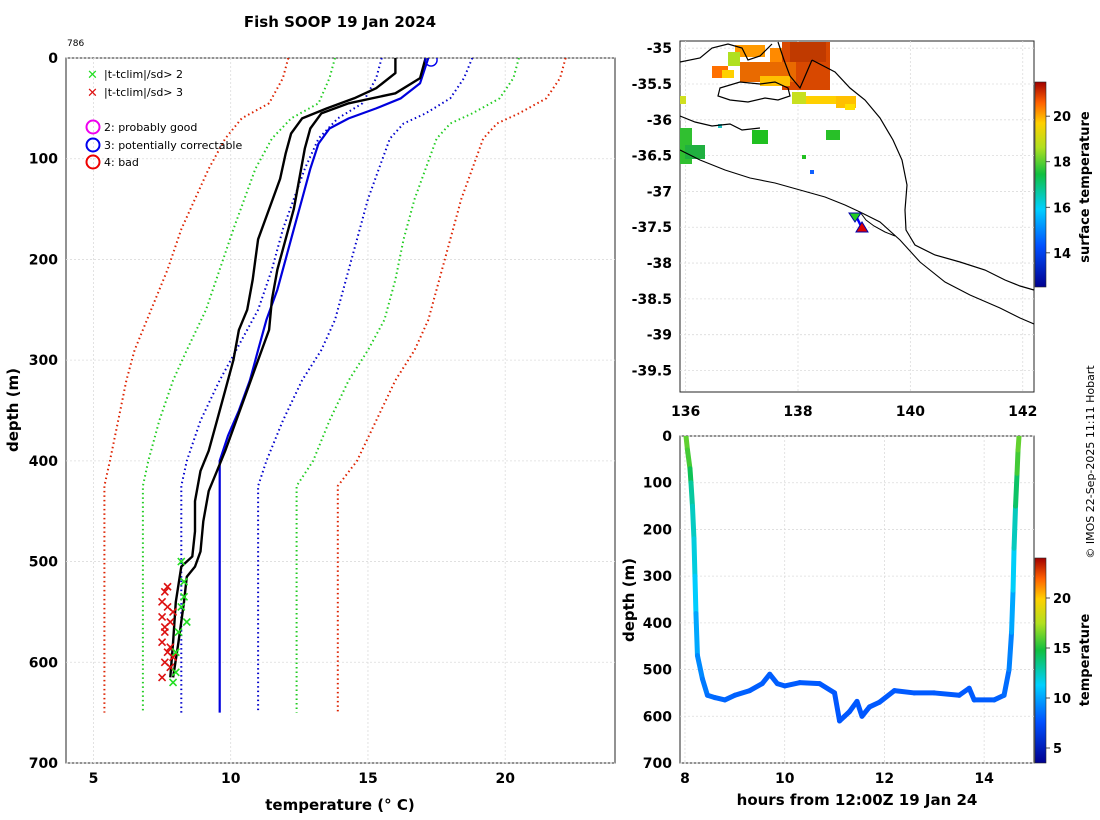 The image size is (1100, 820). Describe the element at coordinates (797, 412) in the screenshot. I see `map-x-tick-label: 138` at that location.